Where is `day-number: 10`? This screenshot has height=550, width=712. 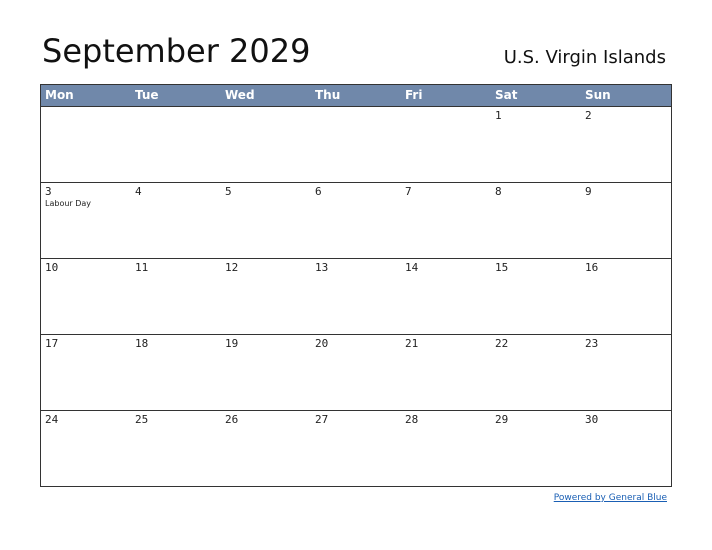 day-number: 10 is located at coordinates (52, 267).